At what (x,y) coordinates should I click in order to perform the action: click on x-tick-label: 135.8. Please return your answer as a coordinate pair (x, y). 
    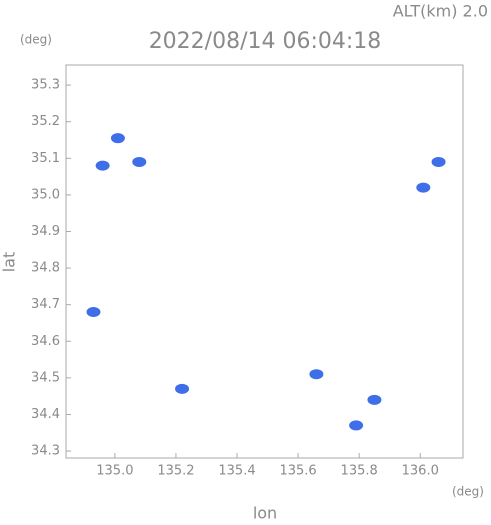
    Looking at the image, I should click on (359, 471).